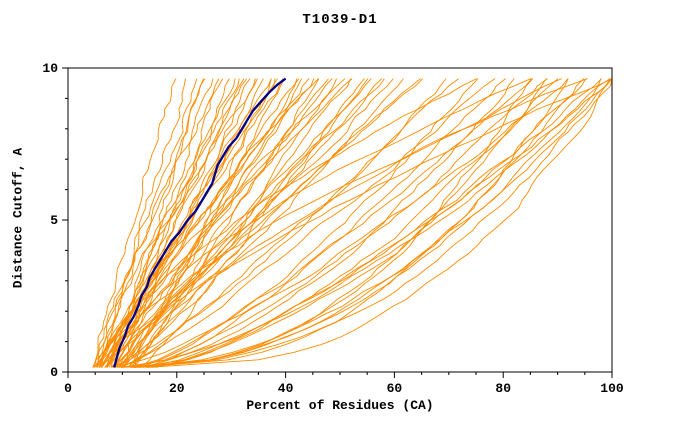 Image resolution: width=680 pixels, height=440 pixels. What do you see at coordinates (50, 68) in the screenshot?
I see `svg-text: 10` at bounding box center [50, 68].